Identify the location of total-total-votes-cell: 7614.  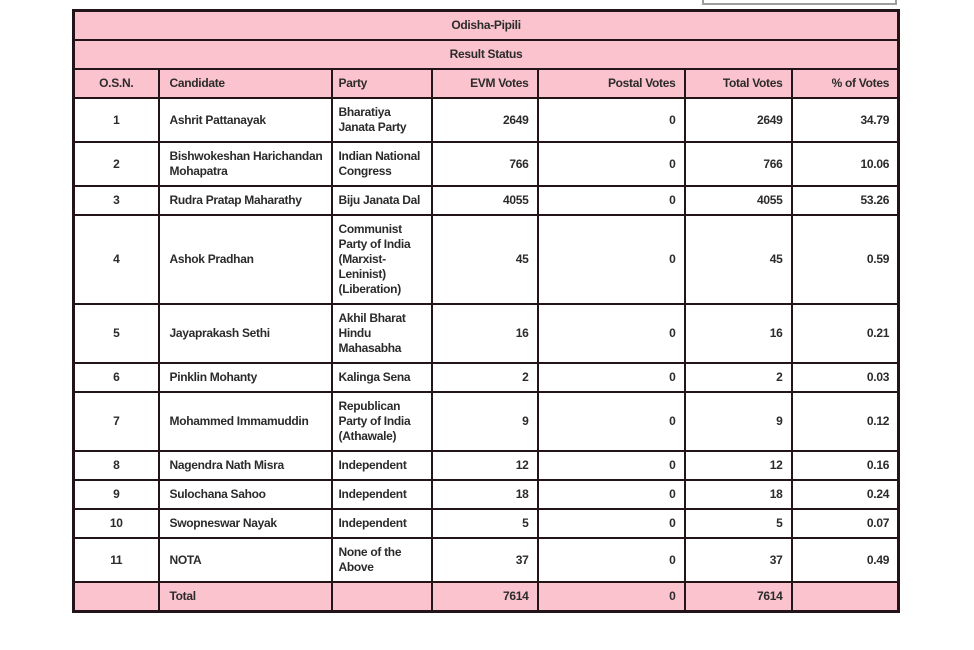
(738, 597).